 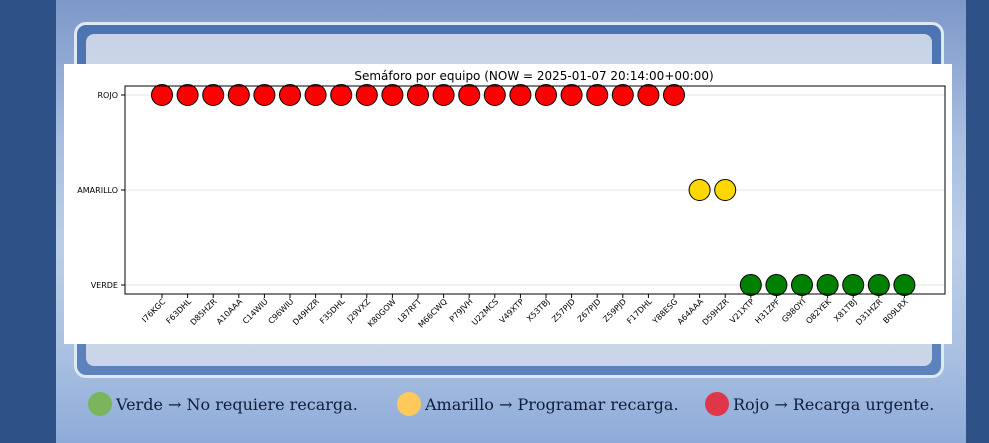 What do you see at coordinates (834, 404) in the screenshot?
I see `legend-label-rojo: Rojo → Recarga urgente.` at bounding box center [834, 404].